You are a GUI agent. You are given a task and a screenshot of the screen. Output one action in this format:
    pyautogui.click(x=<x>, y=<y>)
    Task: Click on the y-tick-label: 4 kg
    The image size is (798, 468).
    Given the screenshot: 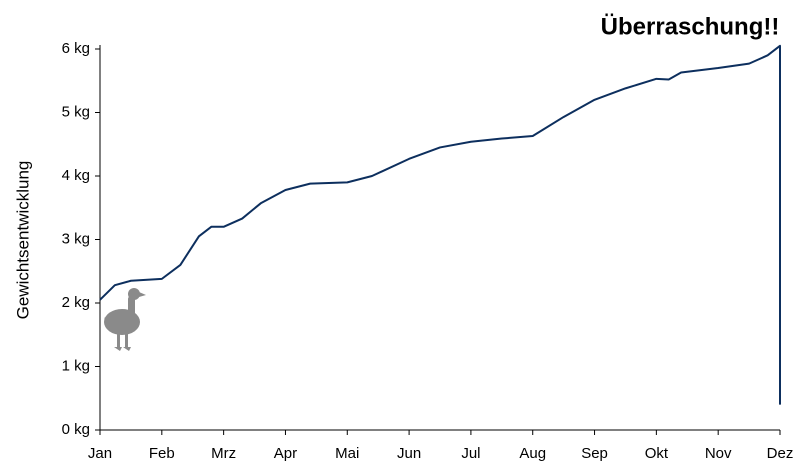 What is the action you would take?
    pyautogui.click(x=76, y=175)
    